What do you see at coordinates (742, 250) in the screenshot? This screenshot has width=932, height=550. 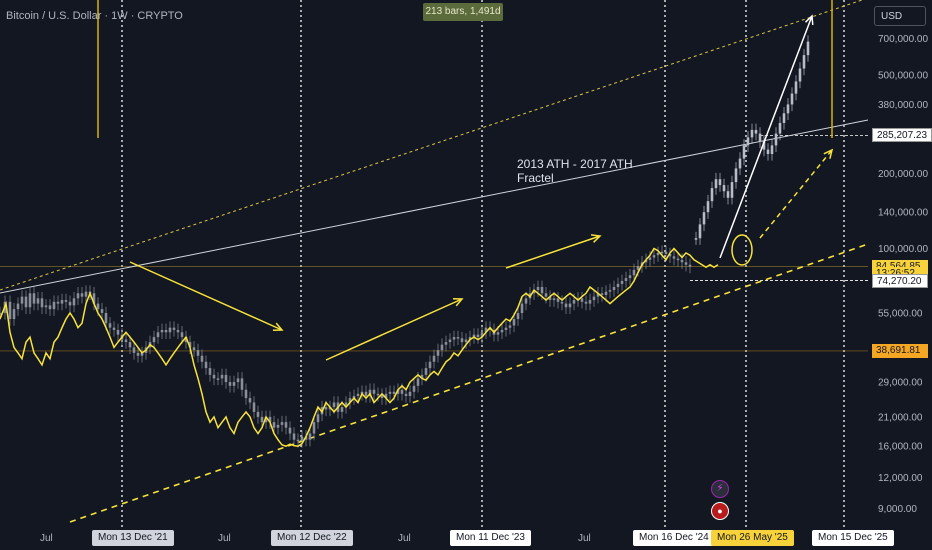 I see `target-circle` at bounding box center [742, 250].